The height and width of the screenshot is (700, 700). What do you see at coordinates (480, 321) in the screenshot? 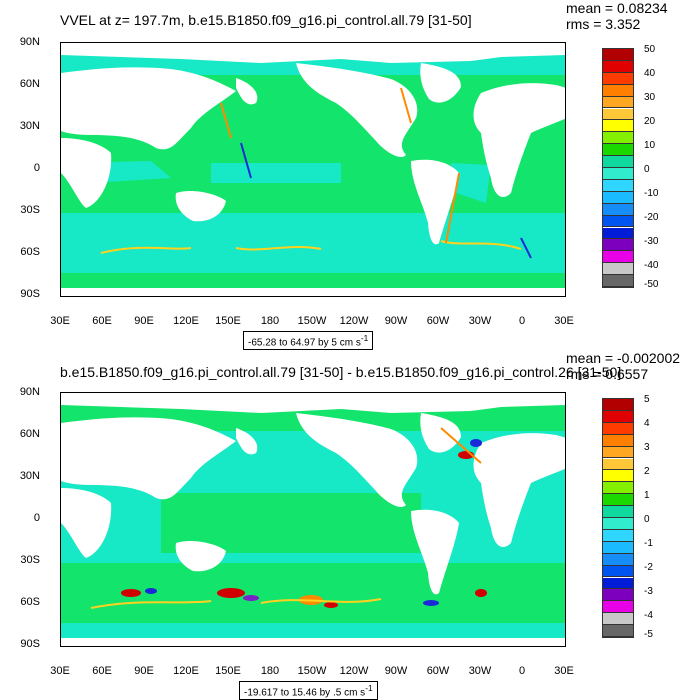
I see `x-tick-label: 30W` at bounding box center [480, 321].